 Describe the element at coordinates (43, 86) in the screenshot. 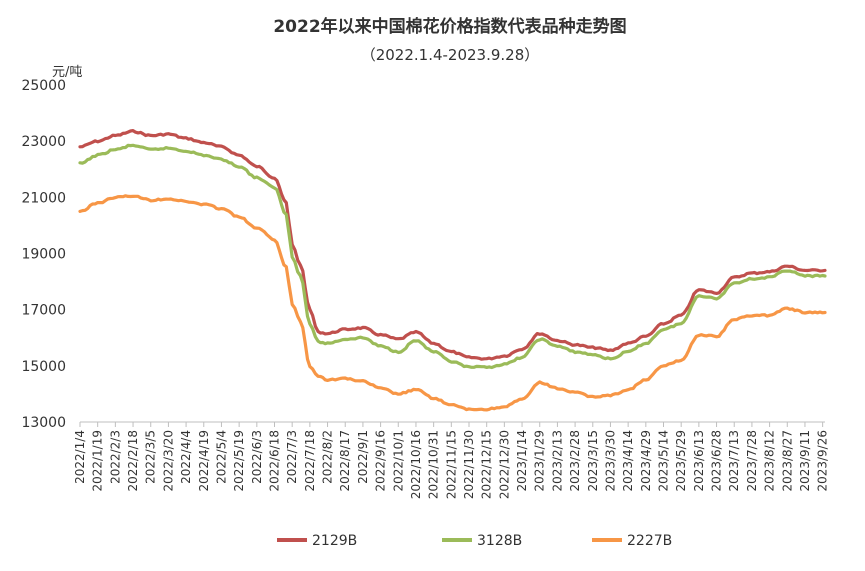

I see `y-tick-label: 25000` at that location.